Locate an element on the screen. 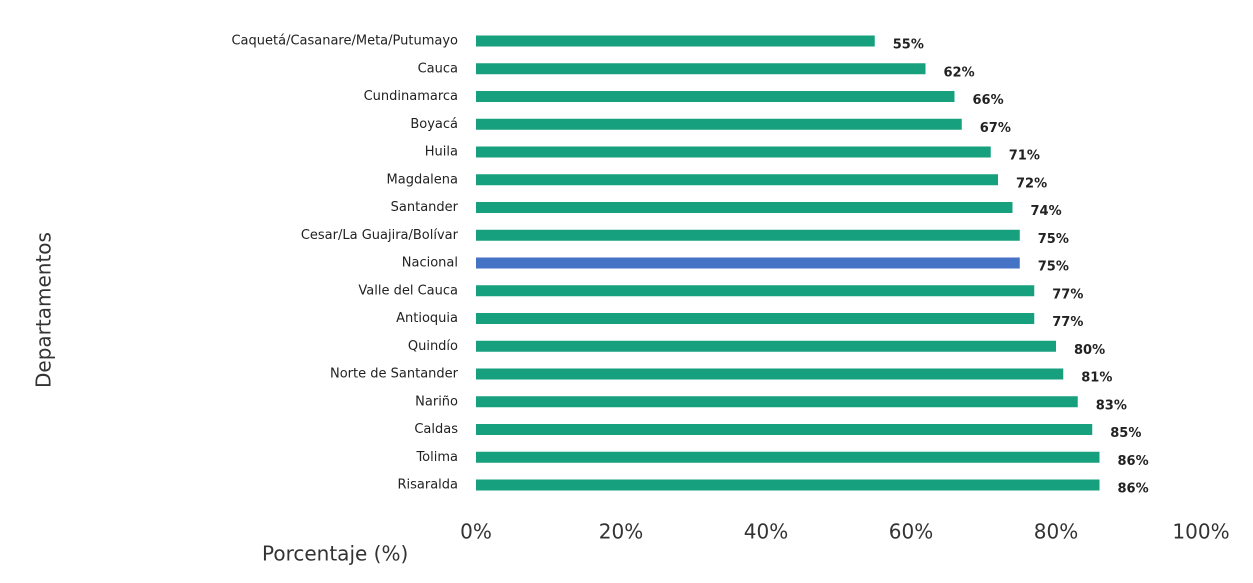 The height and width of the screenshot is (583, 1253). y-tick-label: Boyacá is located at coordinates (434, 124).